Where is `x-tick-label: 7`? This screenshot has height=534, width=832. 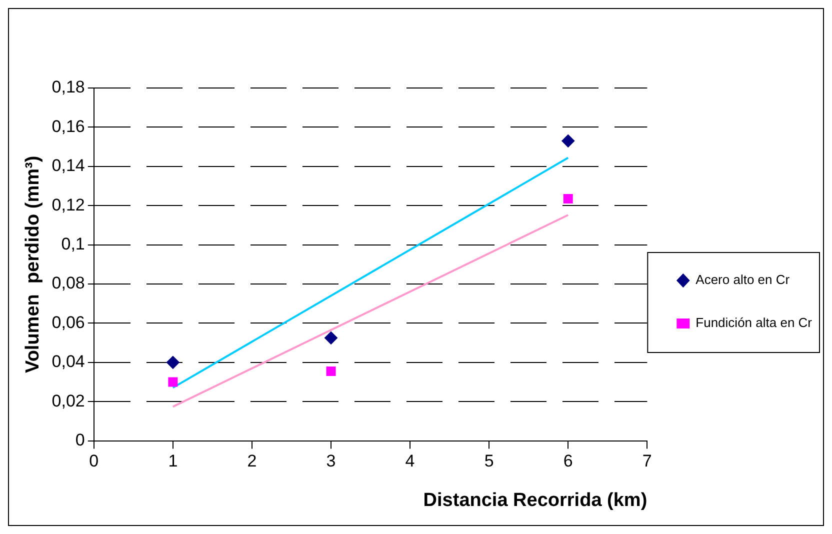
x-tick-label: 7 is located at coordinates (647, 461).